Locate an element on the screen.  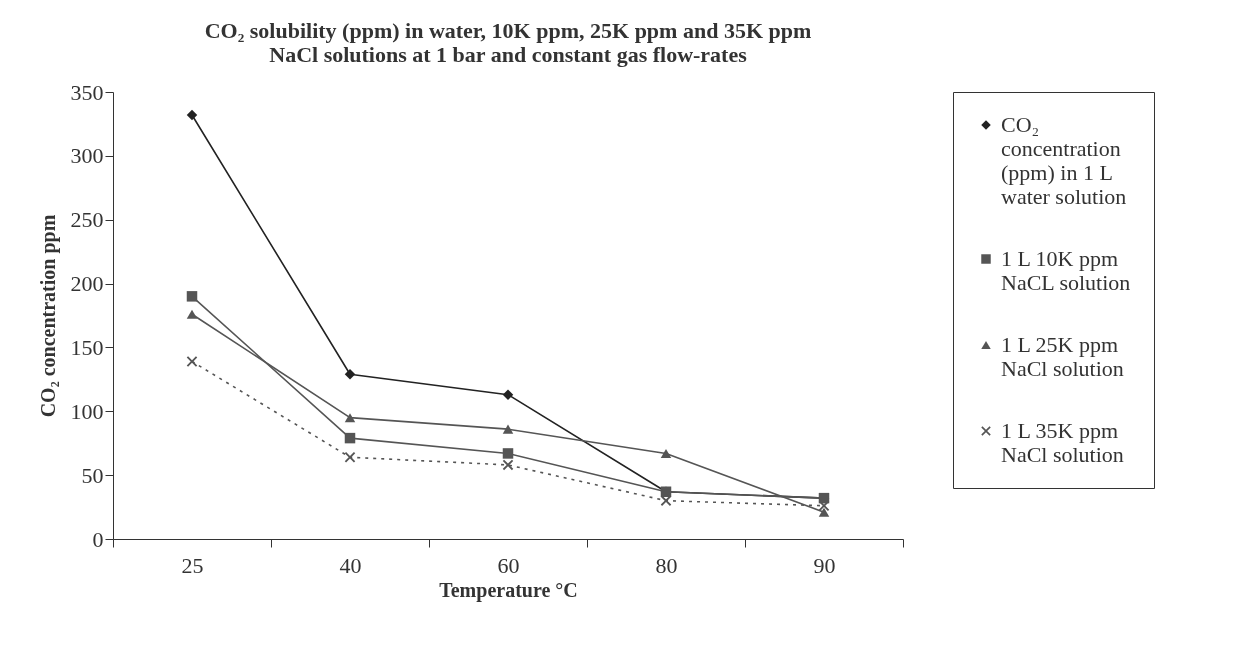
x-tick-label: 80 is located at coordinates (666, 565).